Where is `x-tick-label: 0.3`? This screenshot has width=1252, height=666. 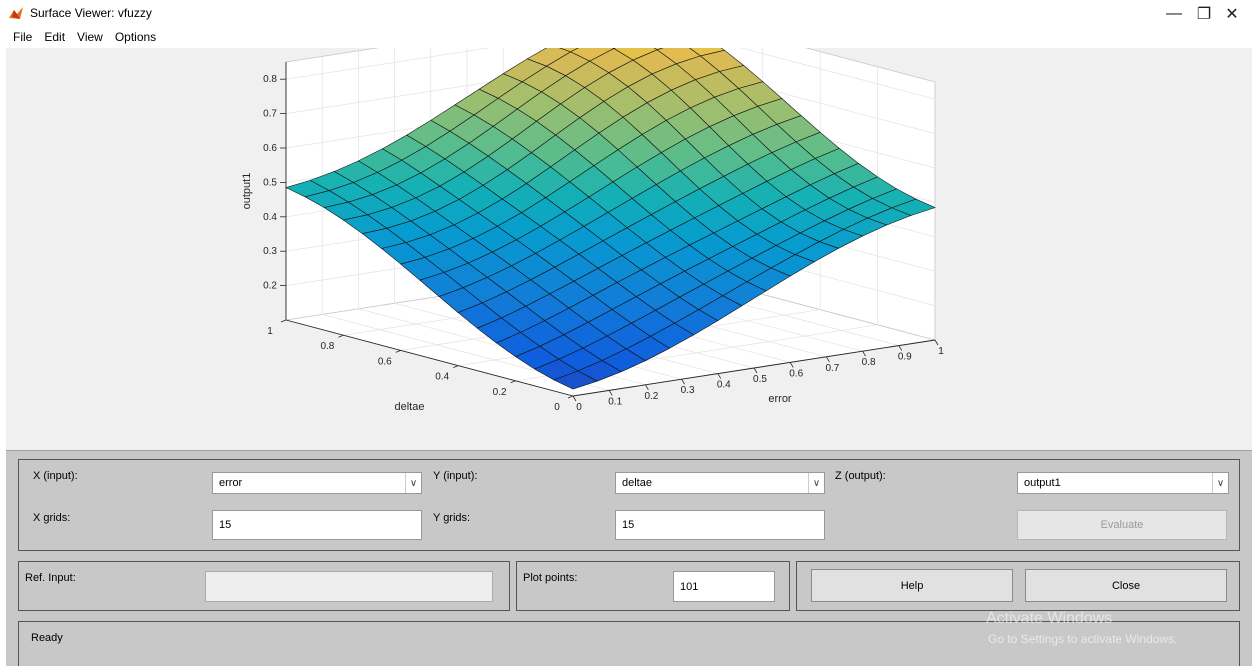 x-tick-label: 0.3 is located at coordinates (688, 390).